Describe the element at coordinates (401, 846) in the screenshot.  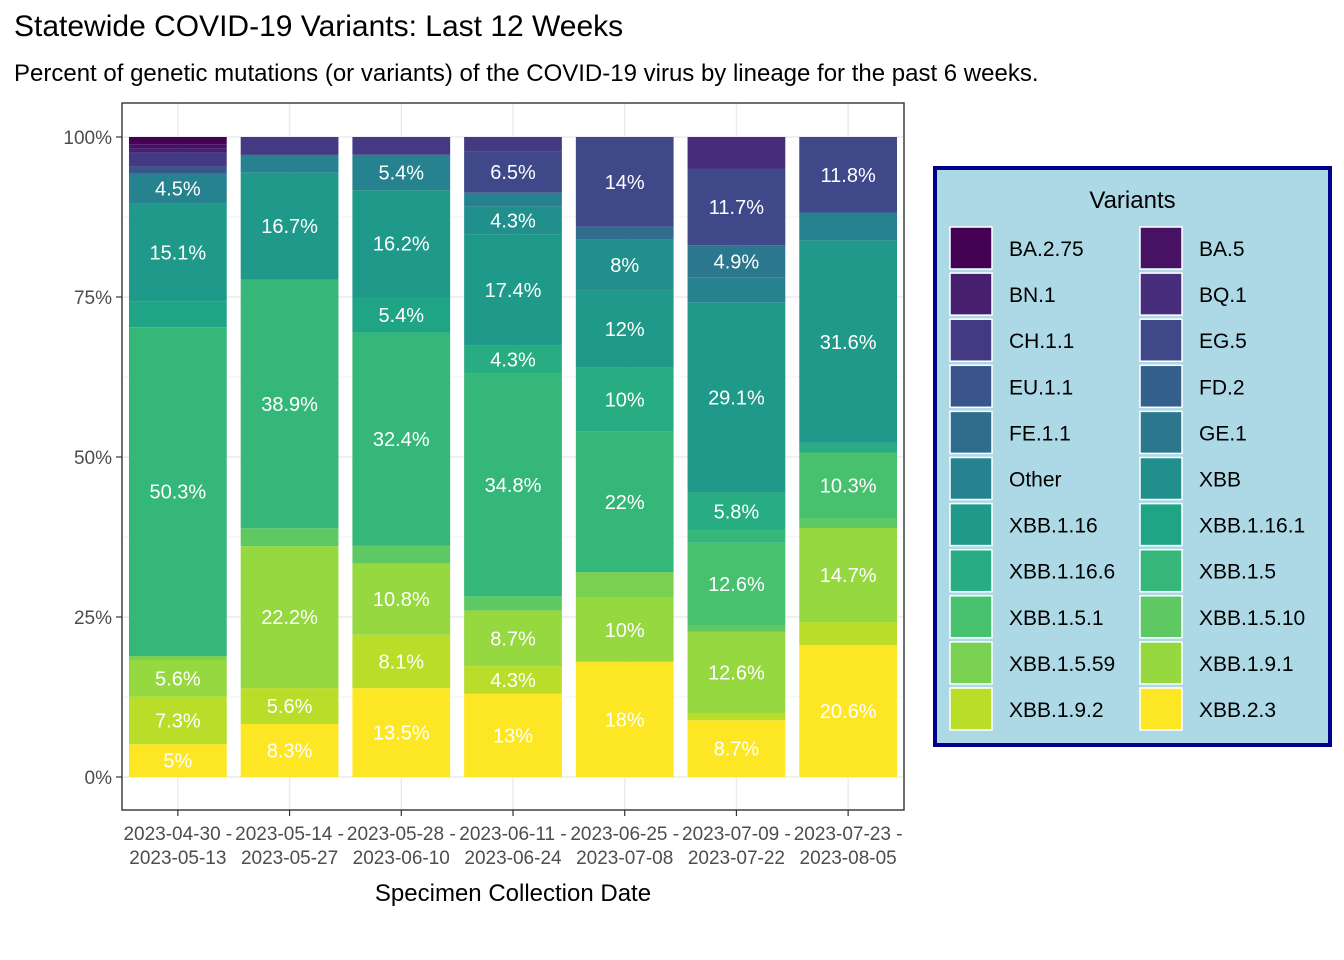
I see `x-tick-label: 2023-05-28 -2023-06-10` at that location.